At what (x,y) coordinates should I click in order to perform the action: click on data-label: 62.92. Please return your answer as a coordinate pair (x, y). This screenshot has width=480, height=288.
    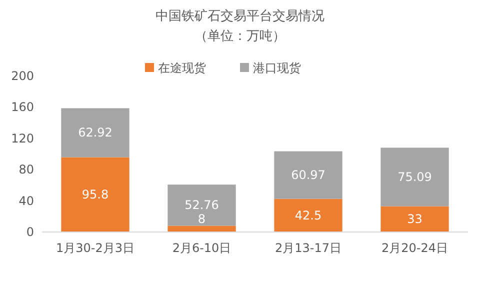
    Looking at the image, I should click on (95, 133).